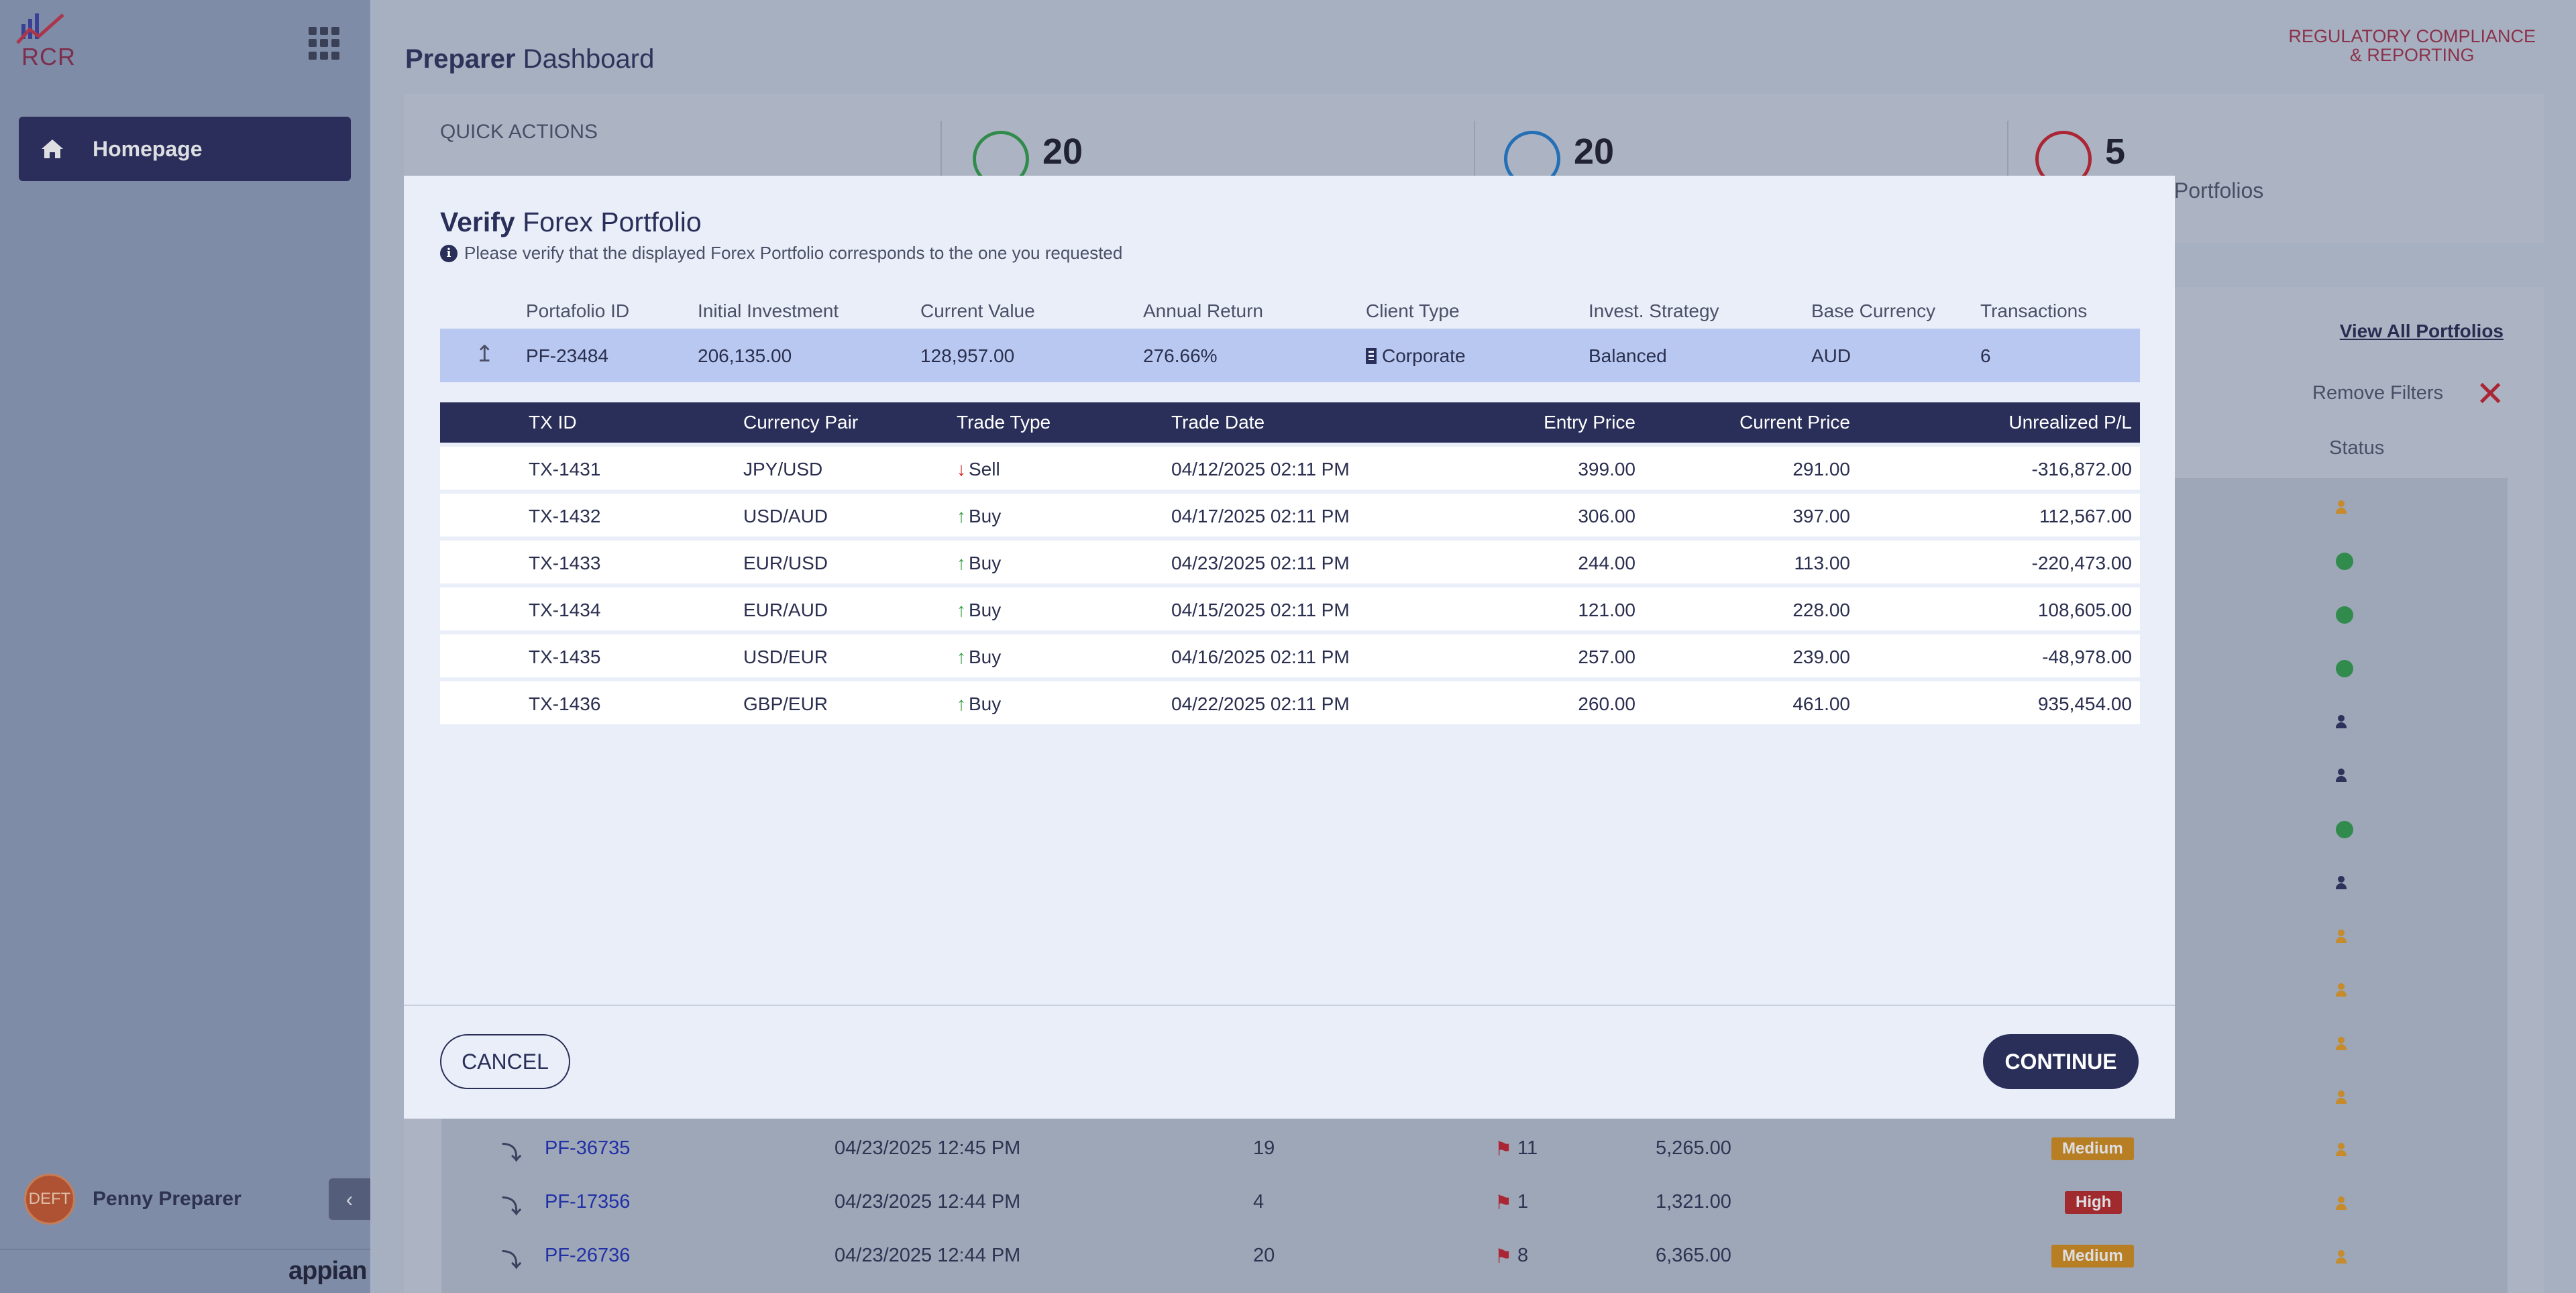 The height and width of the screenshot is (1293, 2576). Describe the element at coordinates (1028, 159) in the screenshot. I see `kpi-card: 20` at that location.